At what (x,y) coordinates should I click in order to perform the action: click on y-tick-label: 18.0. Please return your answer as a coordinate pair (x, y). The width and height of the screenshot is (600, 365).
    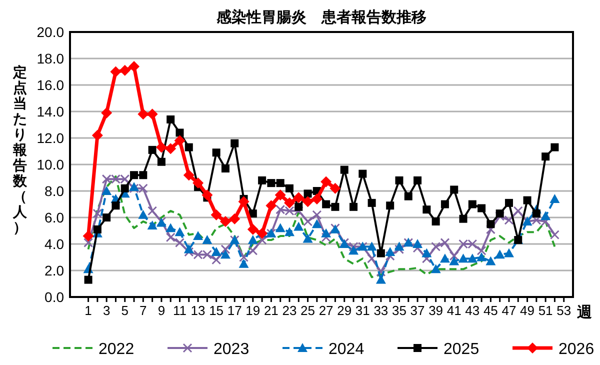
    Looking at the image, I should click on (50, 58).